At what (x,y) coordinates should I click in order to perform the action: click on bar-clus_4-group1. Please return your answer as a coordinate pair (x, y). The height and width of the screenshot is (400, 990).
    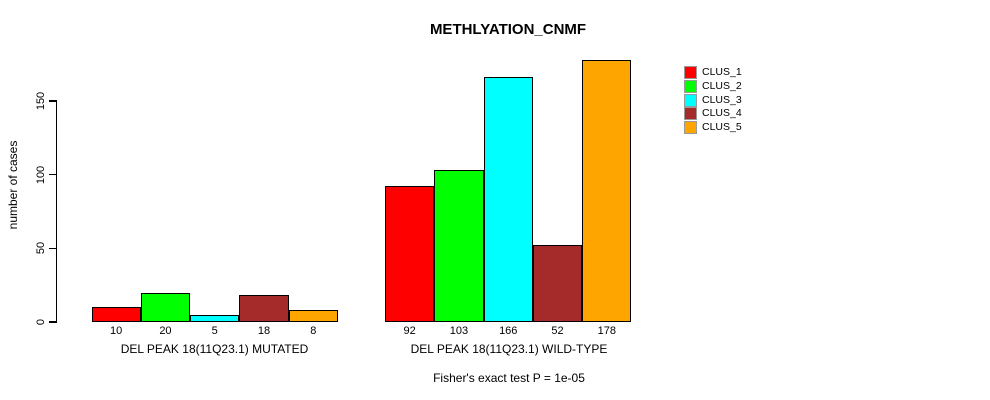
    Looking at the image, I should click on (264, 308).